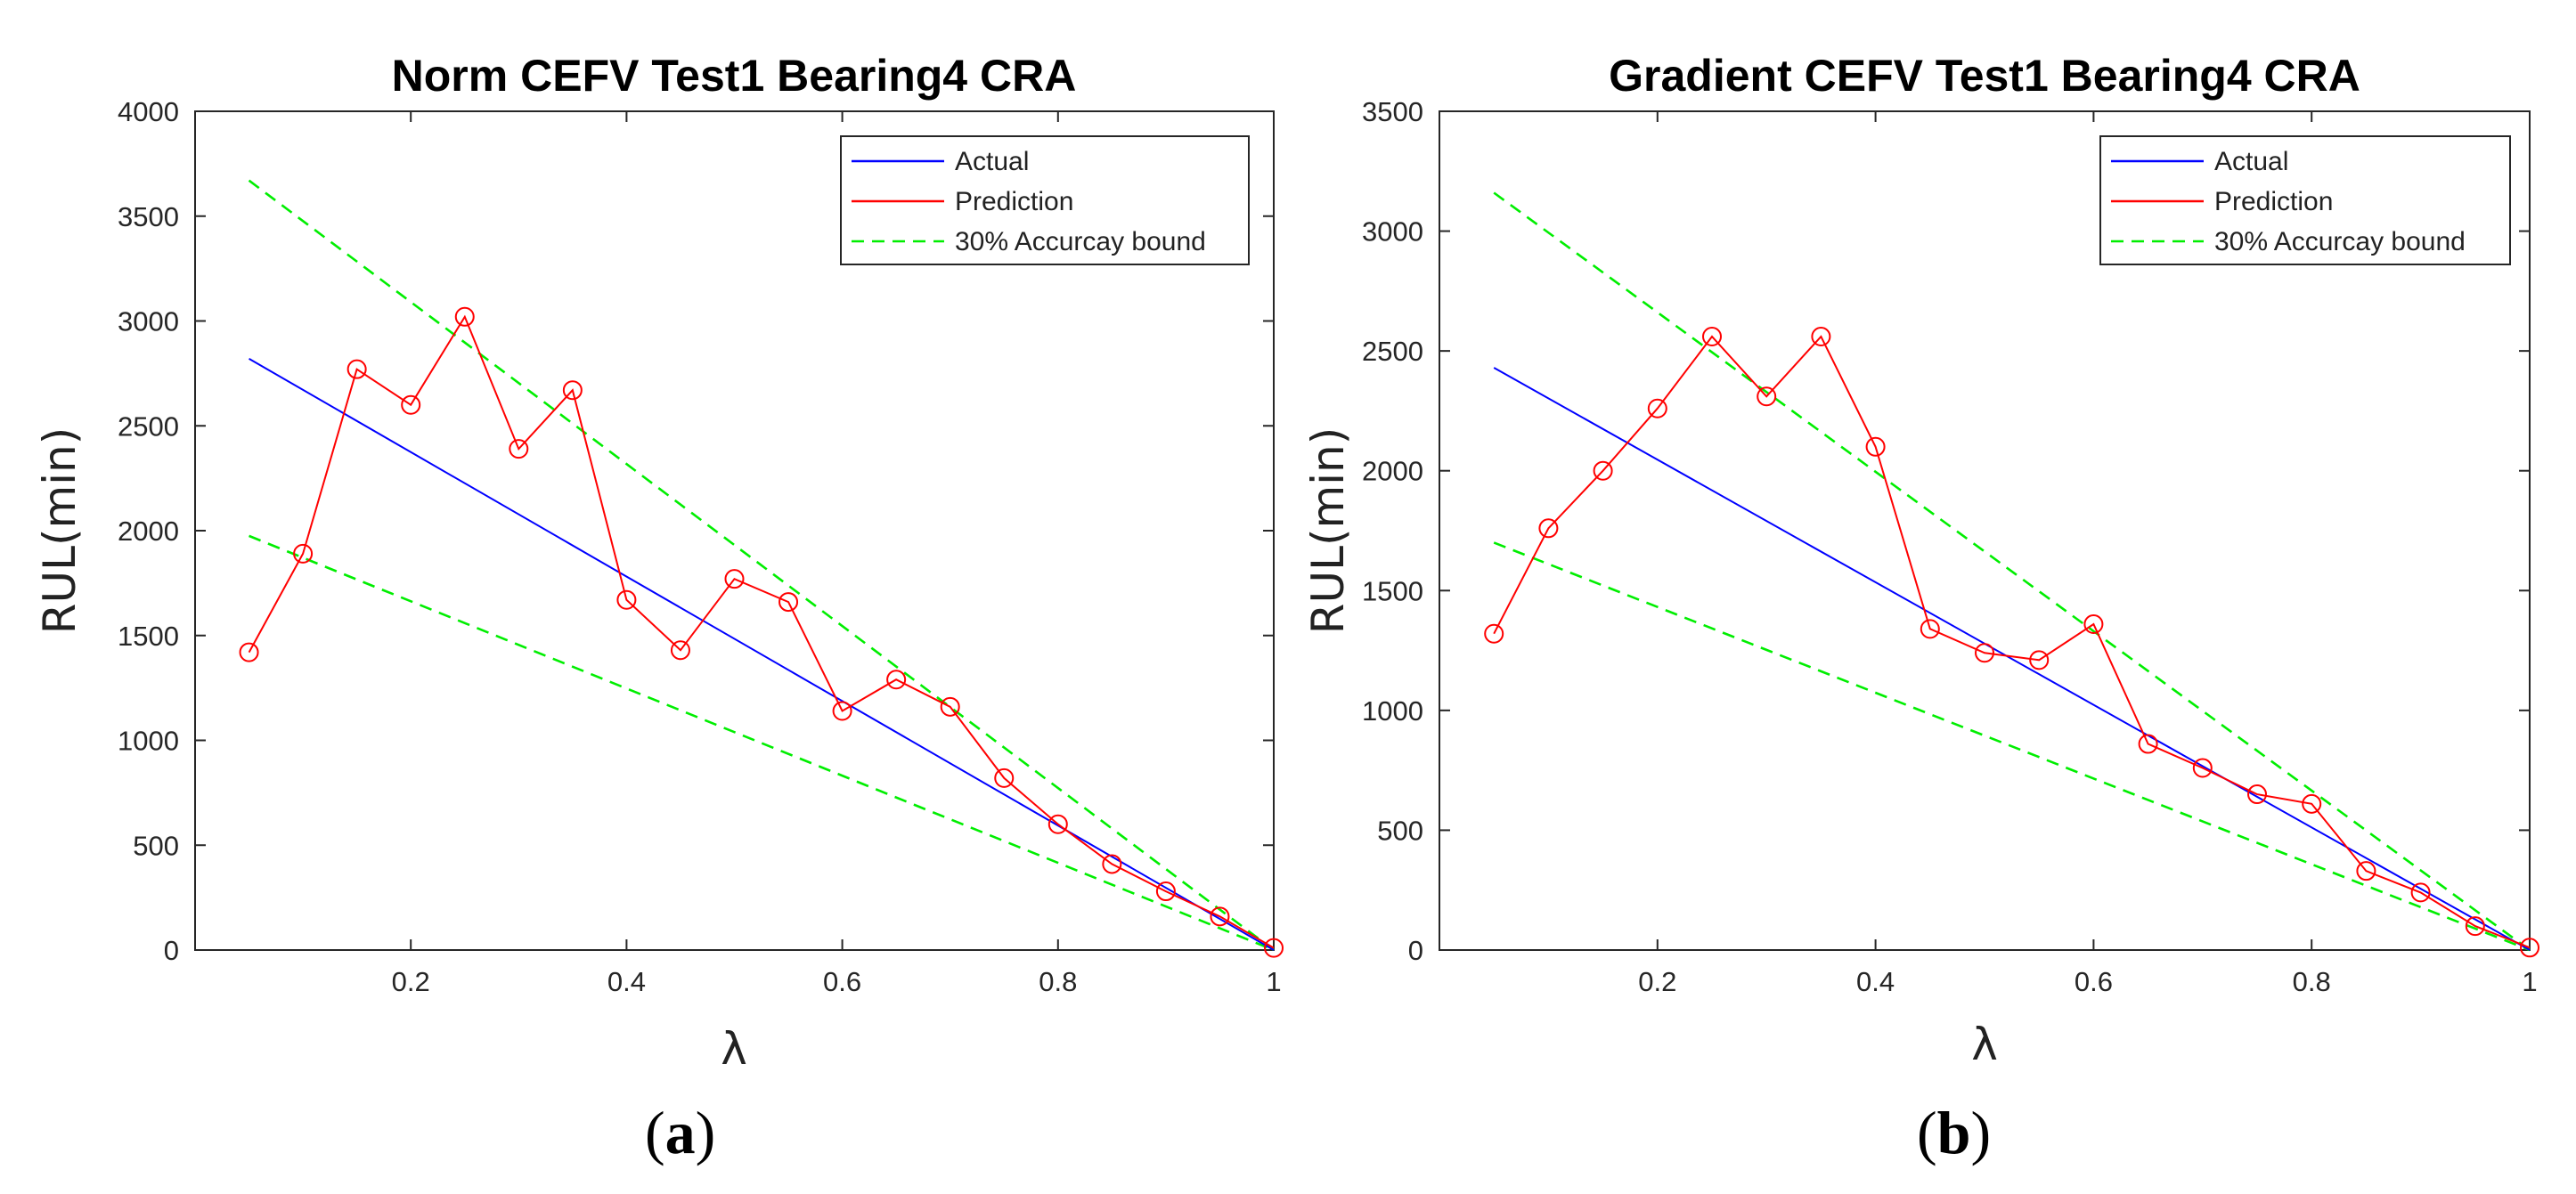  I want to click on panel-label: (a), so click(680, 1132).